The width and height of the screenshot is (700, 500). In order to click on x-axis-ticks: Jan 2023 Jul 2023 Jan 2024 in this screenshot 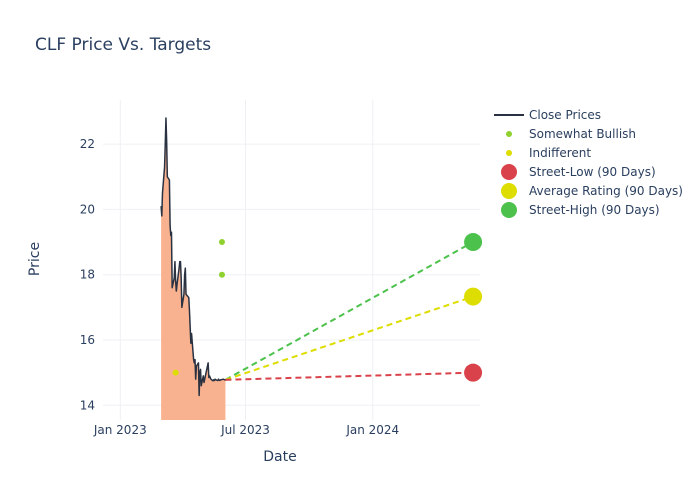, I will do `click(246, 430)`.